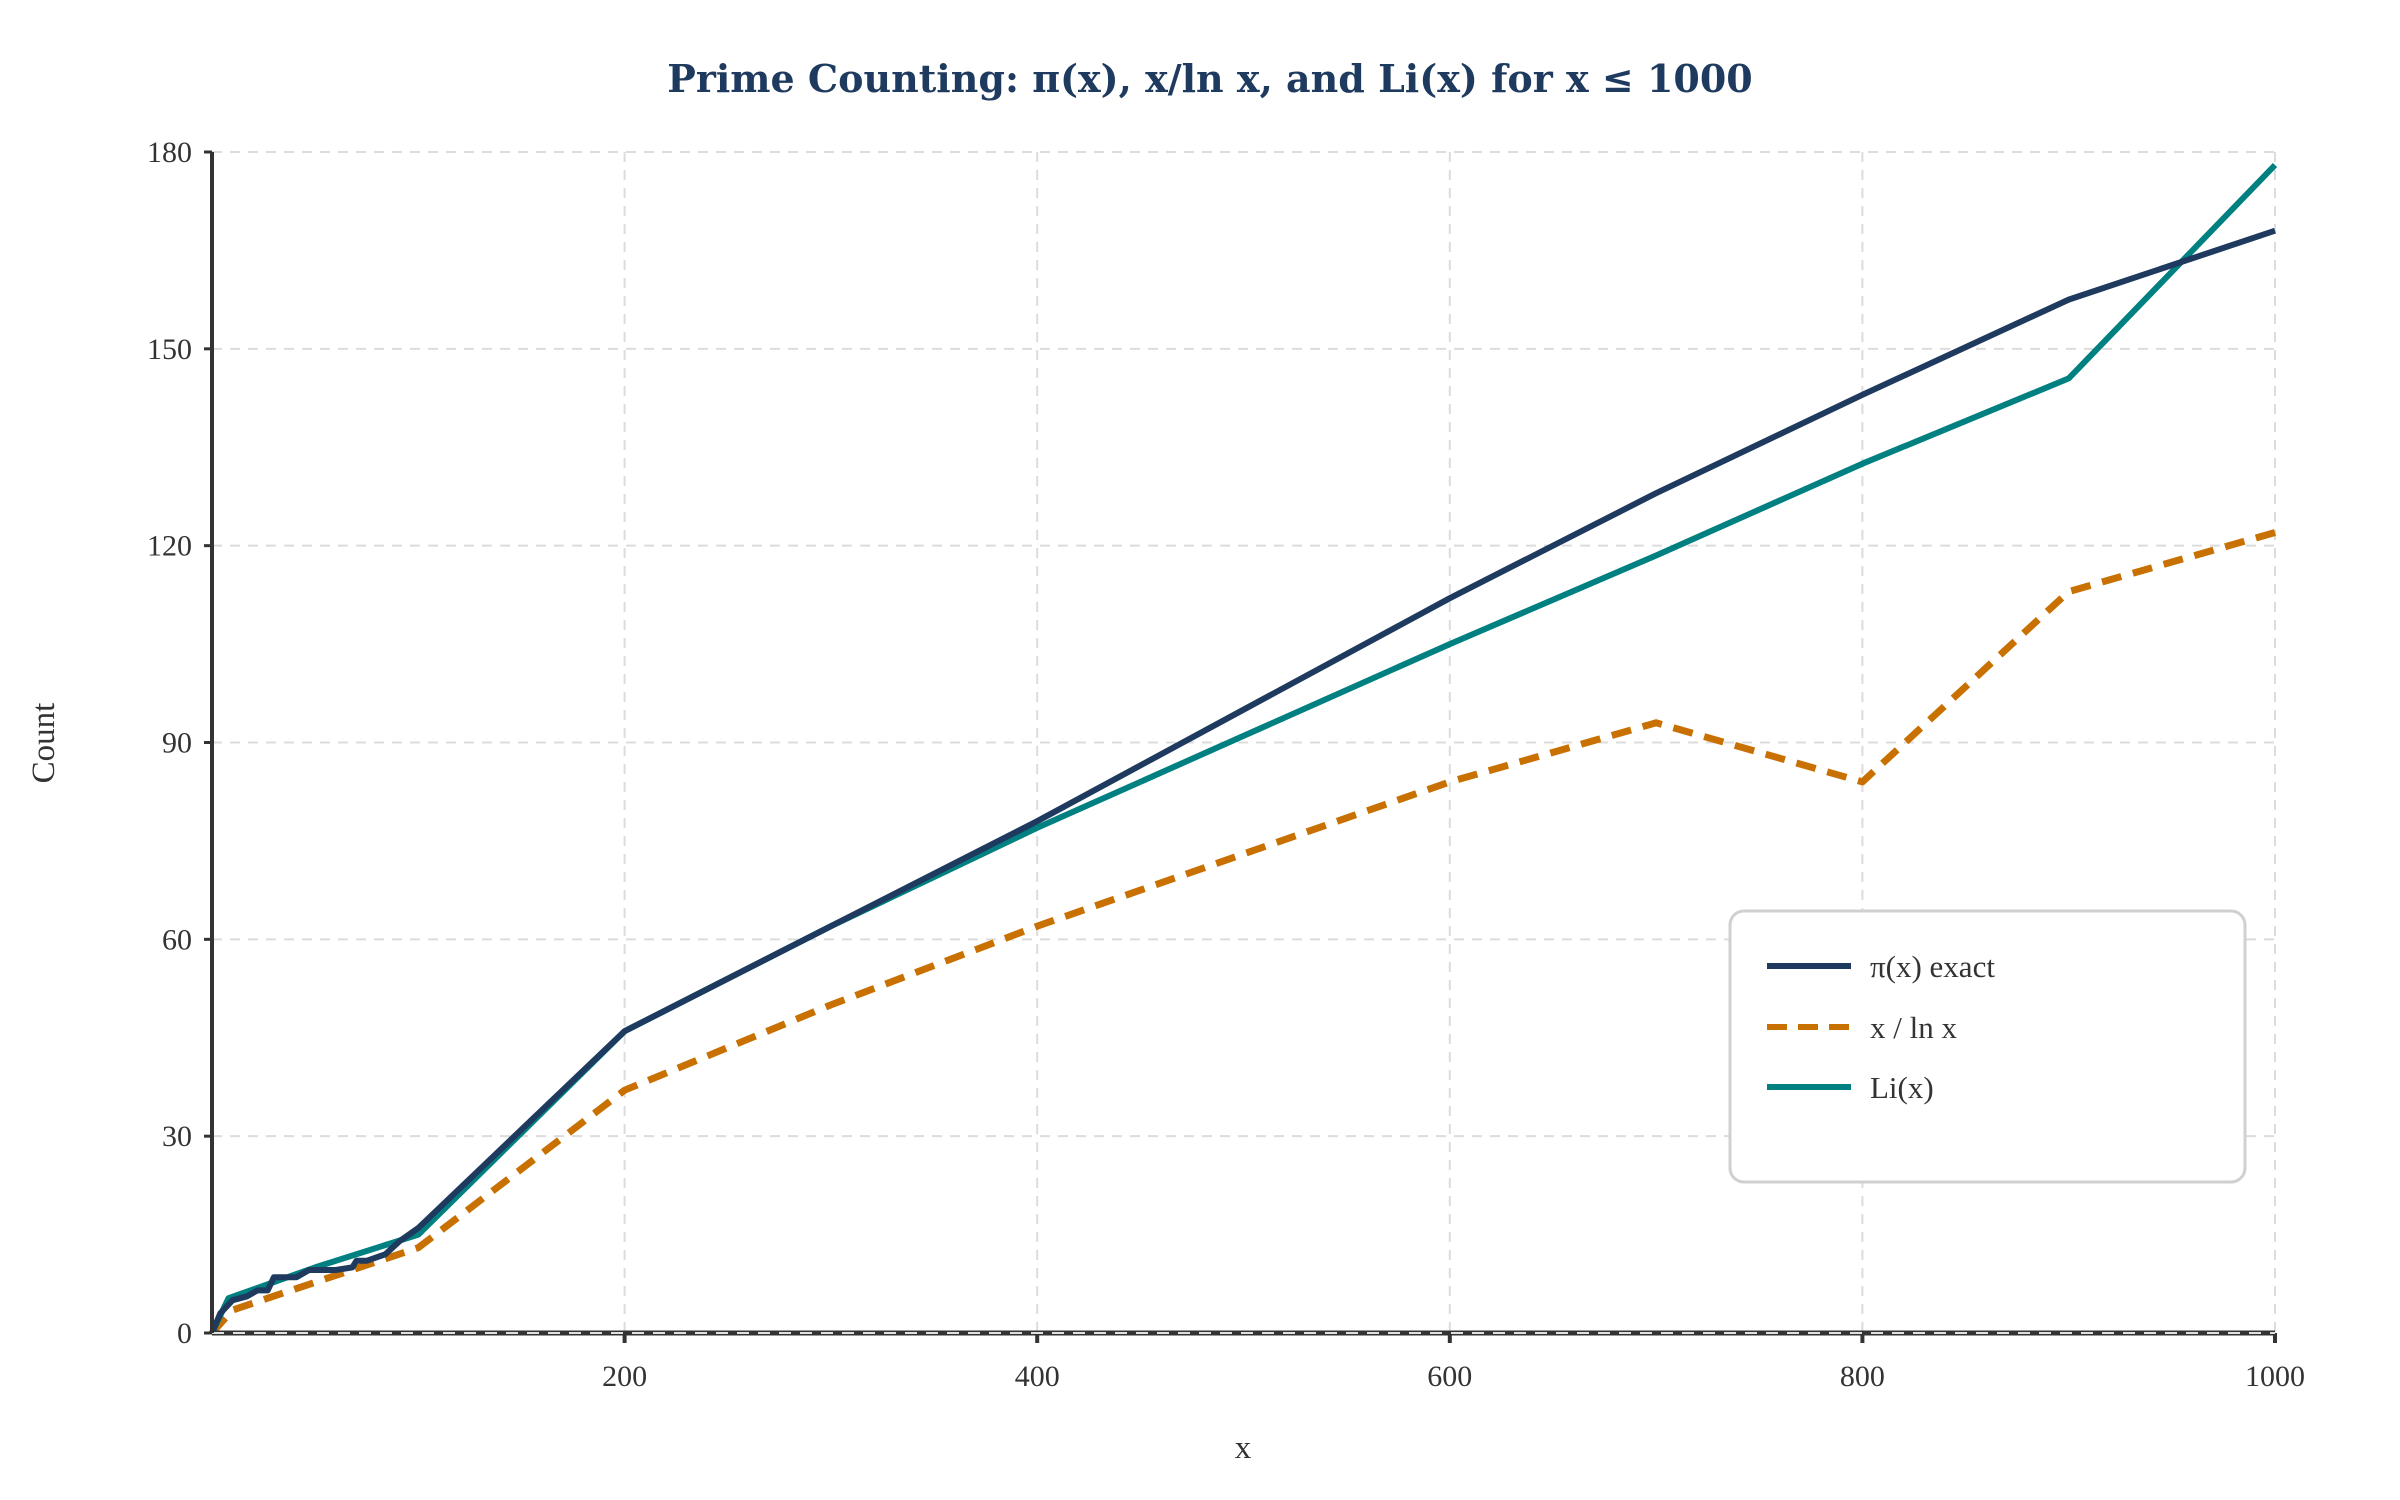  Describe the element at coordinates (1862, 1376) in the screenshot. I see `x-tick-label: 800` at that location.